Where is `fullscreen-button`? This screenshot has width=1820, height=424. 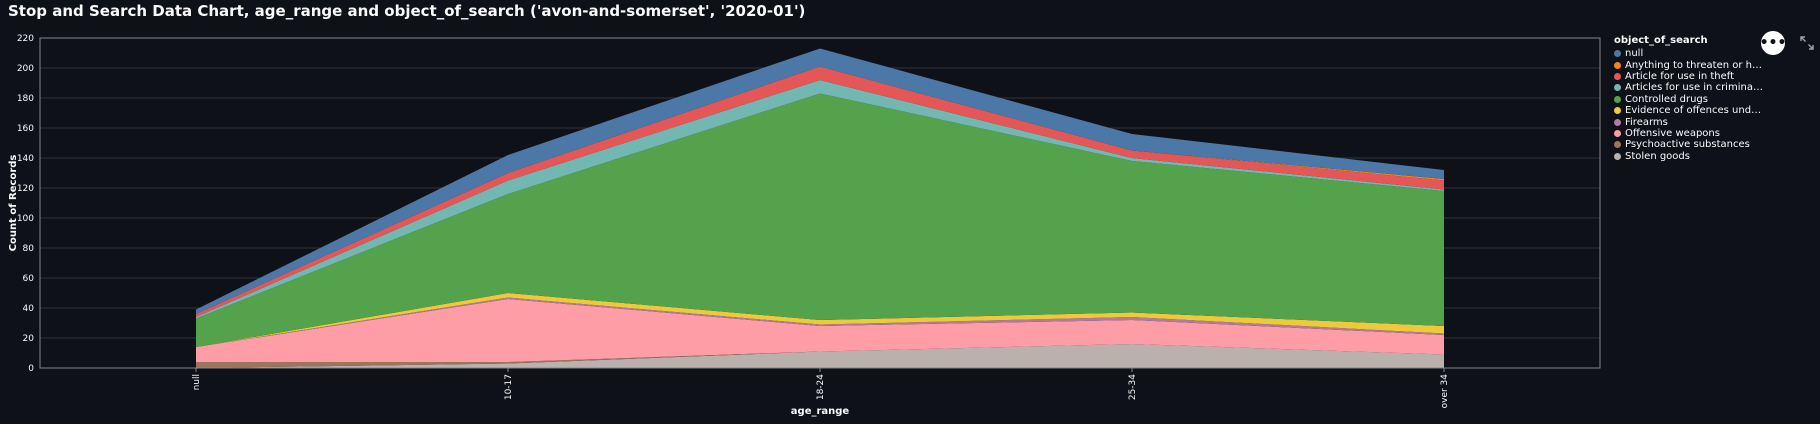
fullscreen-button is located at coordinates (1807, 43).